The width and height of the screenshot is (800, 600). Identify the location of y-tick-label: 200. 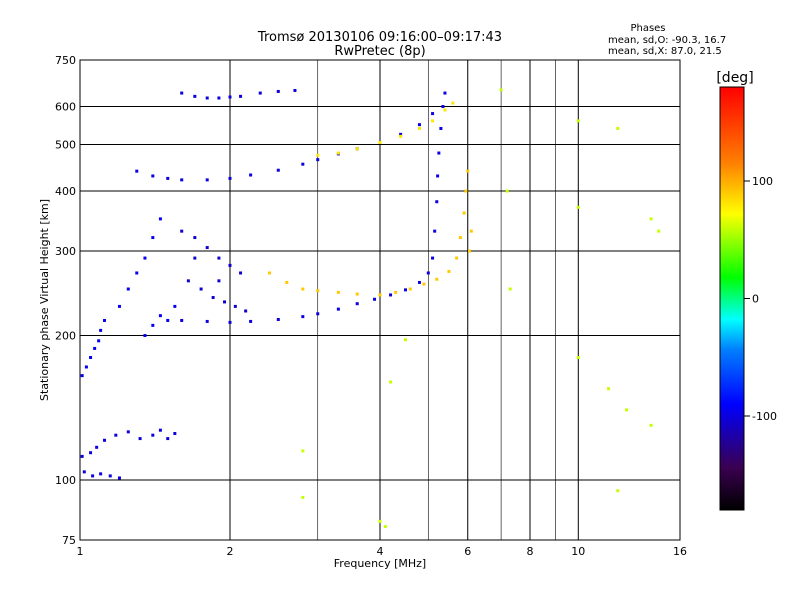
(65, 336).